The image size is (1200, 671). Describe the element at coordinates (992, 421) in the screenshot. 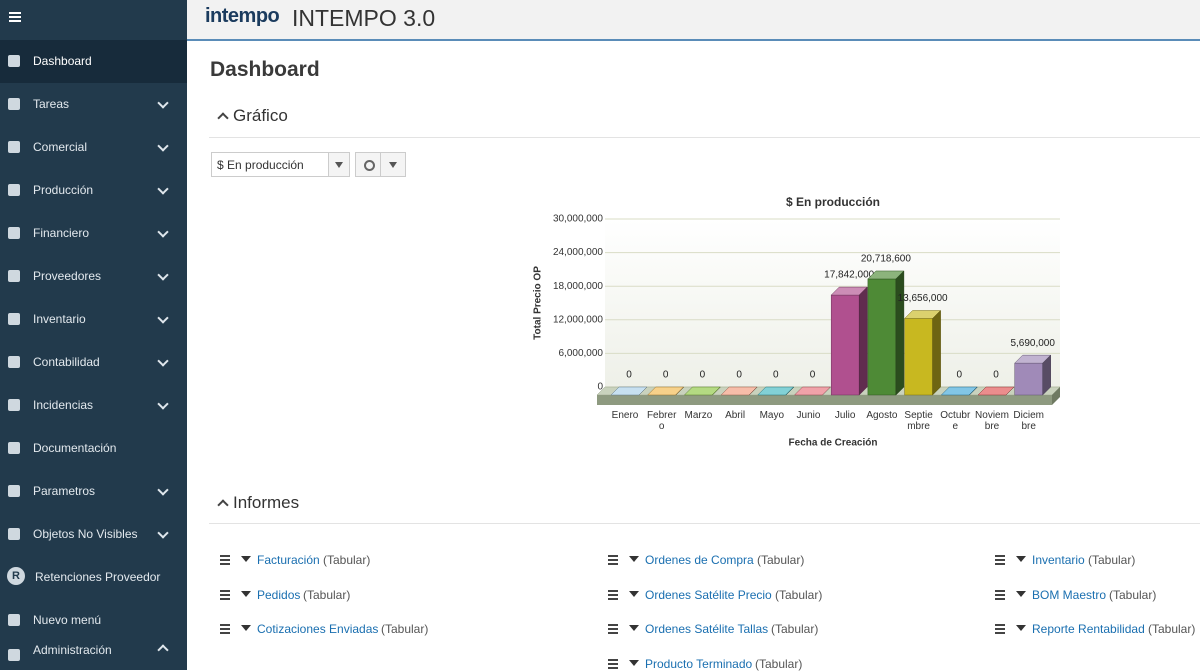

I see `x-tick-label: Noviembre` at that location.